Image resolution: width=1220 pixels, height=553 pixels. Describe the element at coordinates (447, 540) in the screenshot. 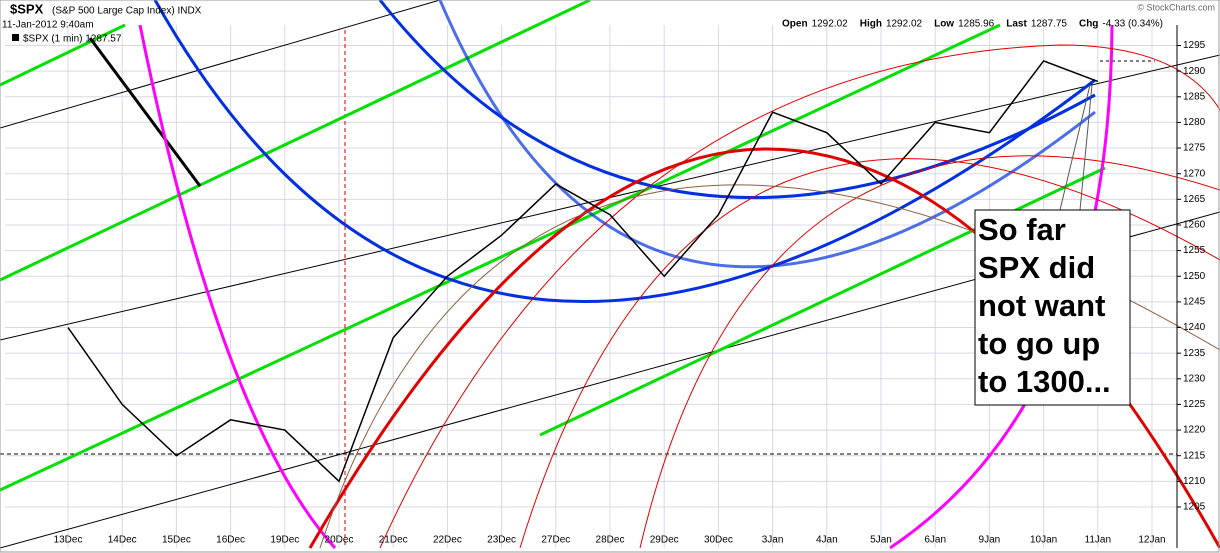

I see `x-tick-label: 22Dec` at that location.